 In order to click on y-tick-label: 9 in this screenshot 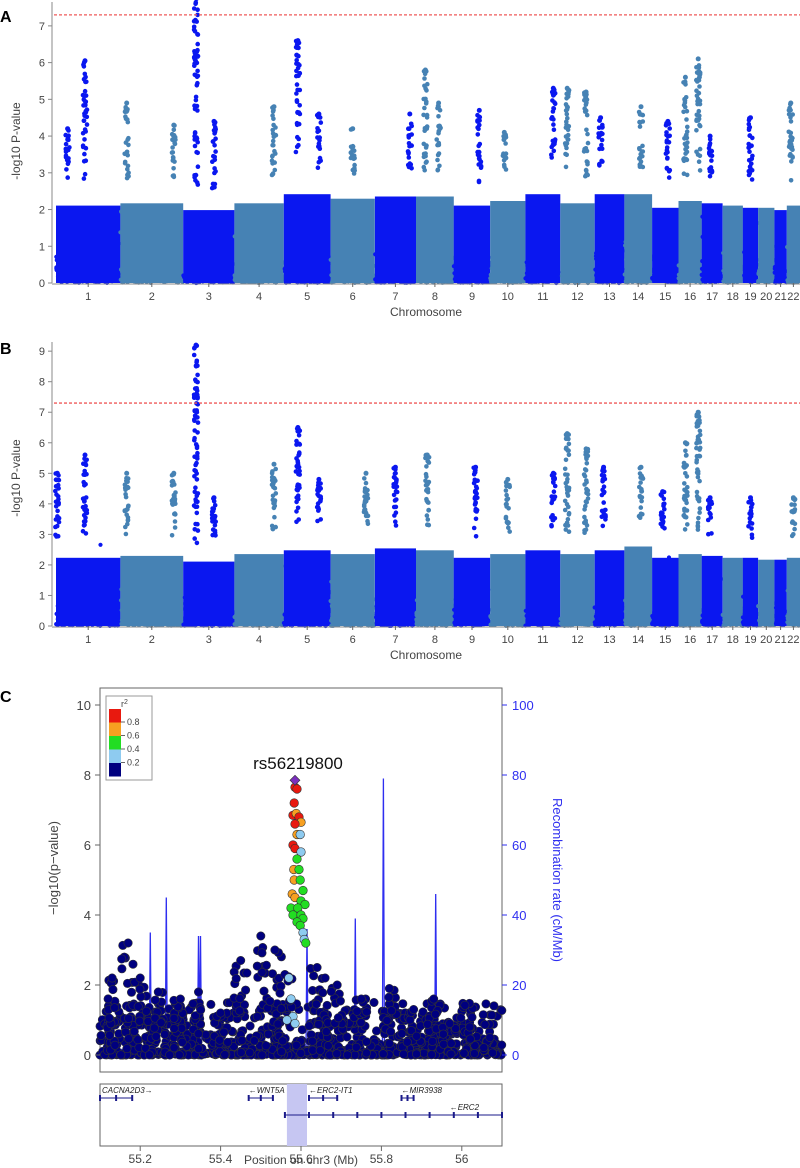, I will do `click(42, 352)`.